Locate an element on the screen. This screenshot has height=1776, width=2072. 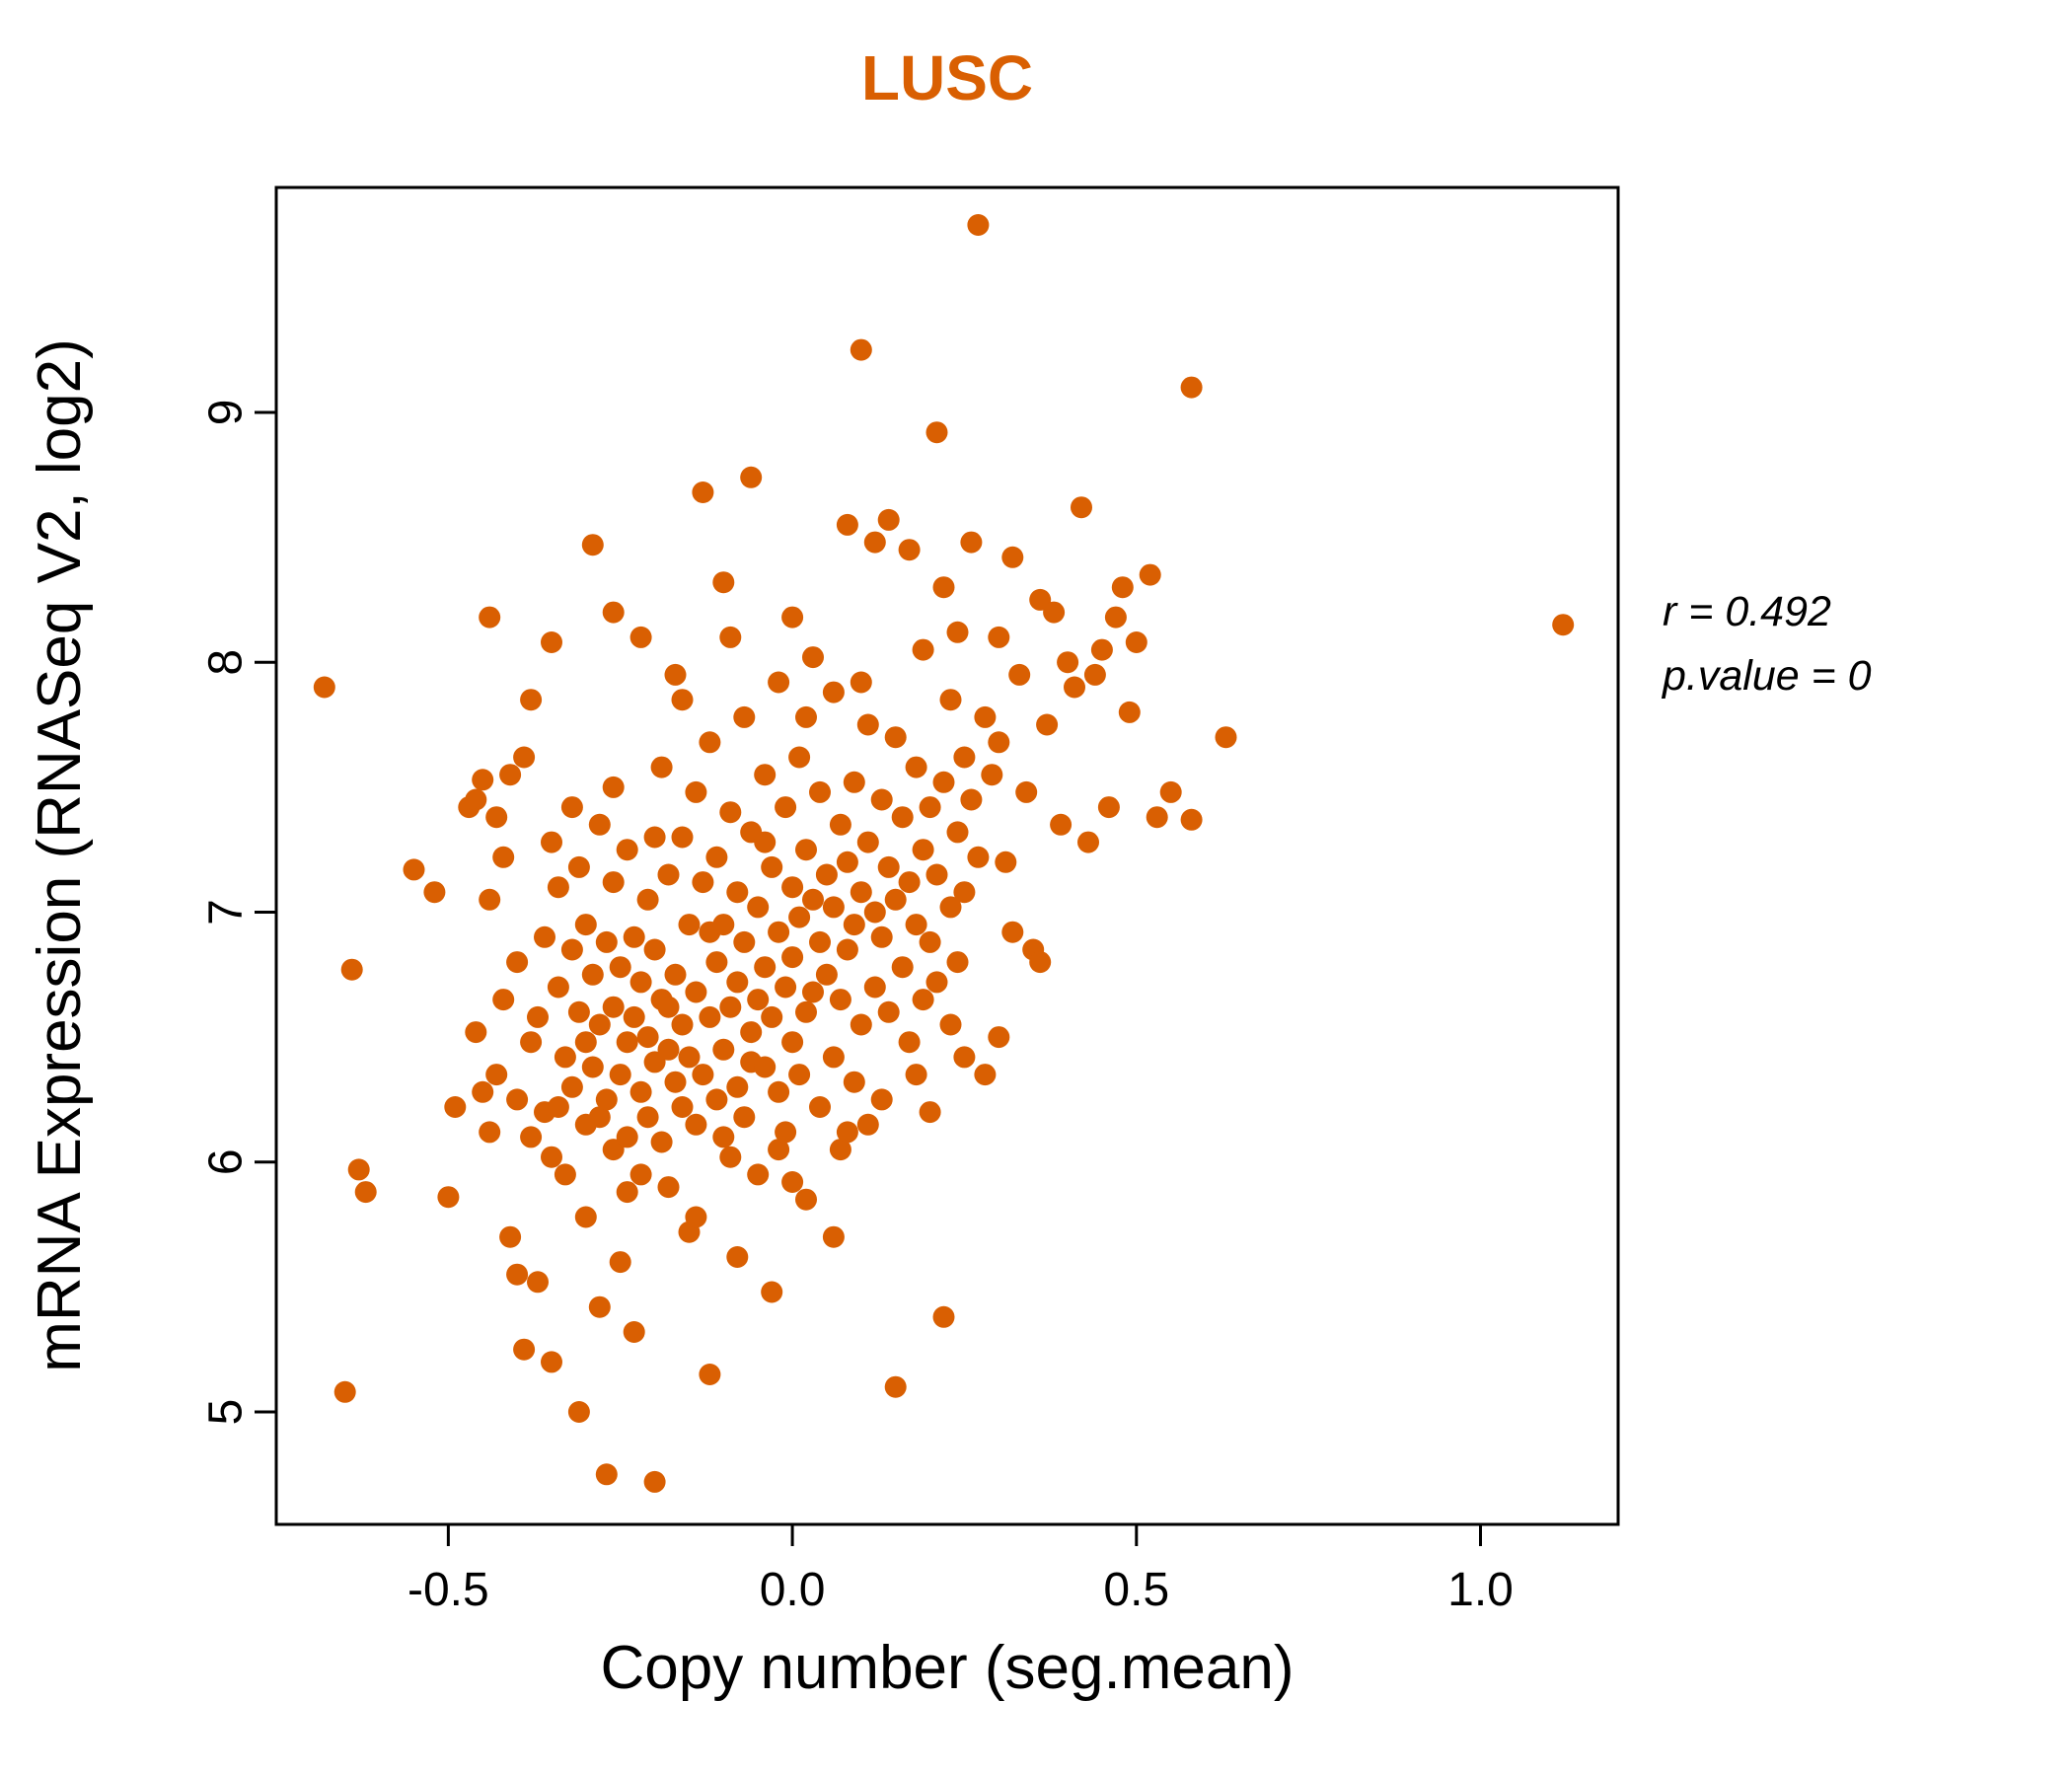
correlation-r-text: r = 0.492 is located at coordinates (1747, 611).